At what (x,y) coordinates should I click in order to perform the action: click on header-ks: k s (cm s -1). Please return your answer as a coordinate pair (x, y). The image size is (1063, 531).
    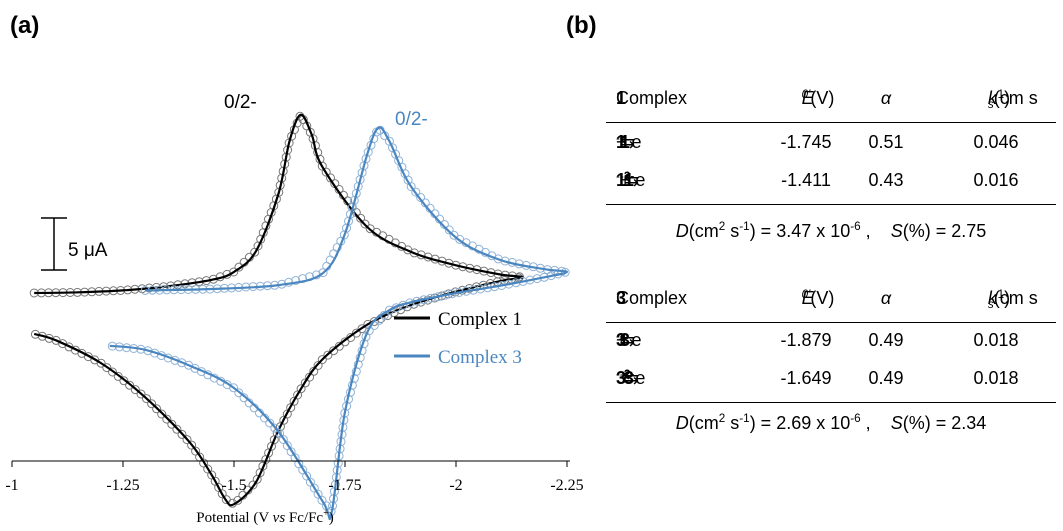
    Looking at the image, I should click on (1012, 99).